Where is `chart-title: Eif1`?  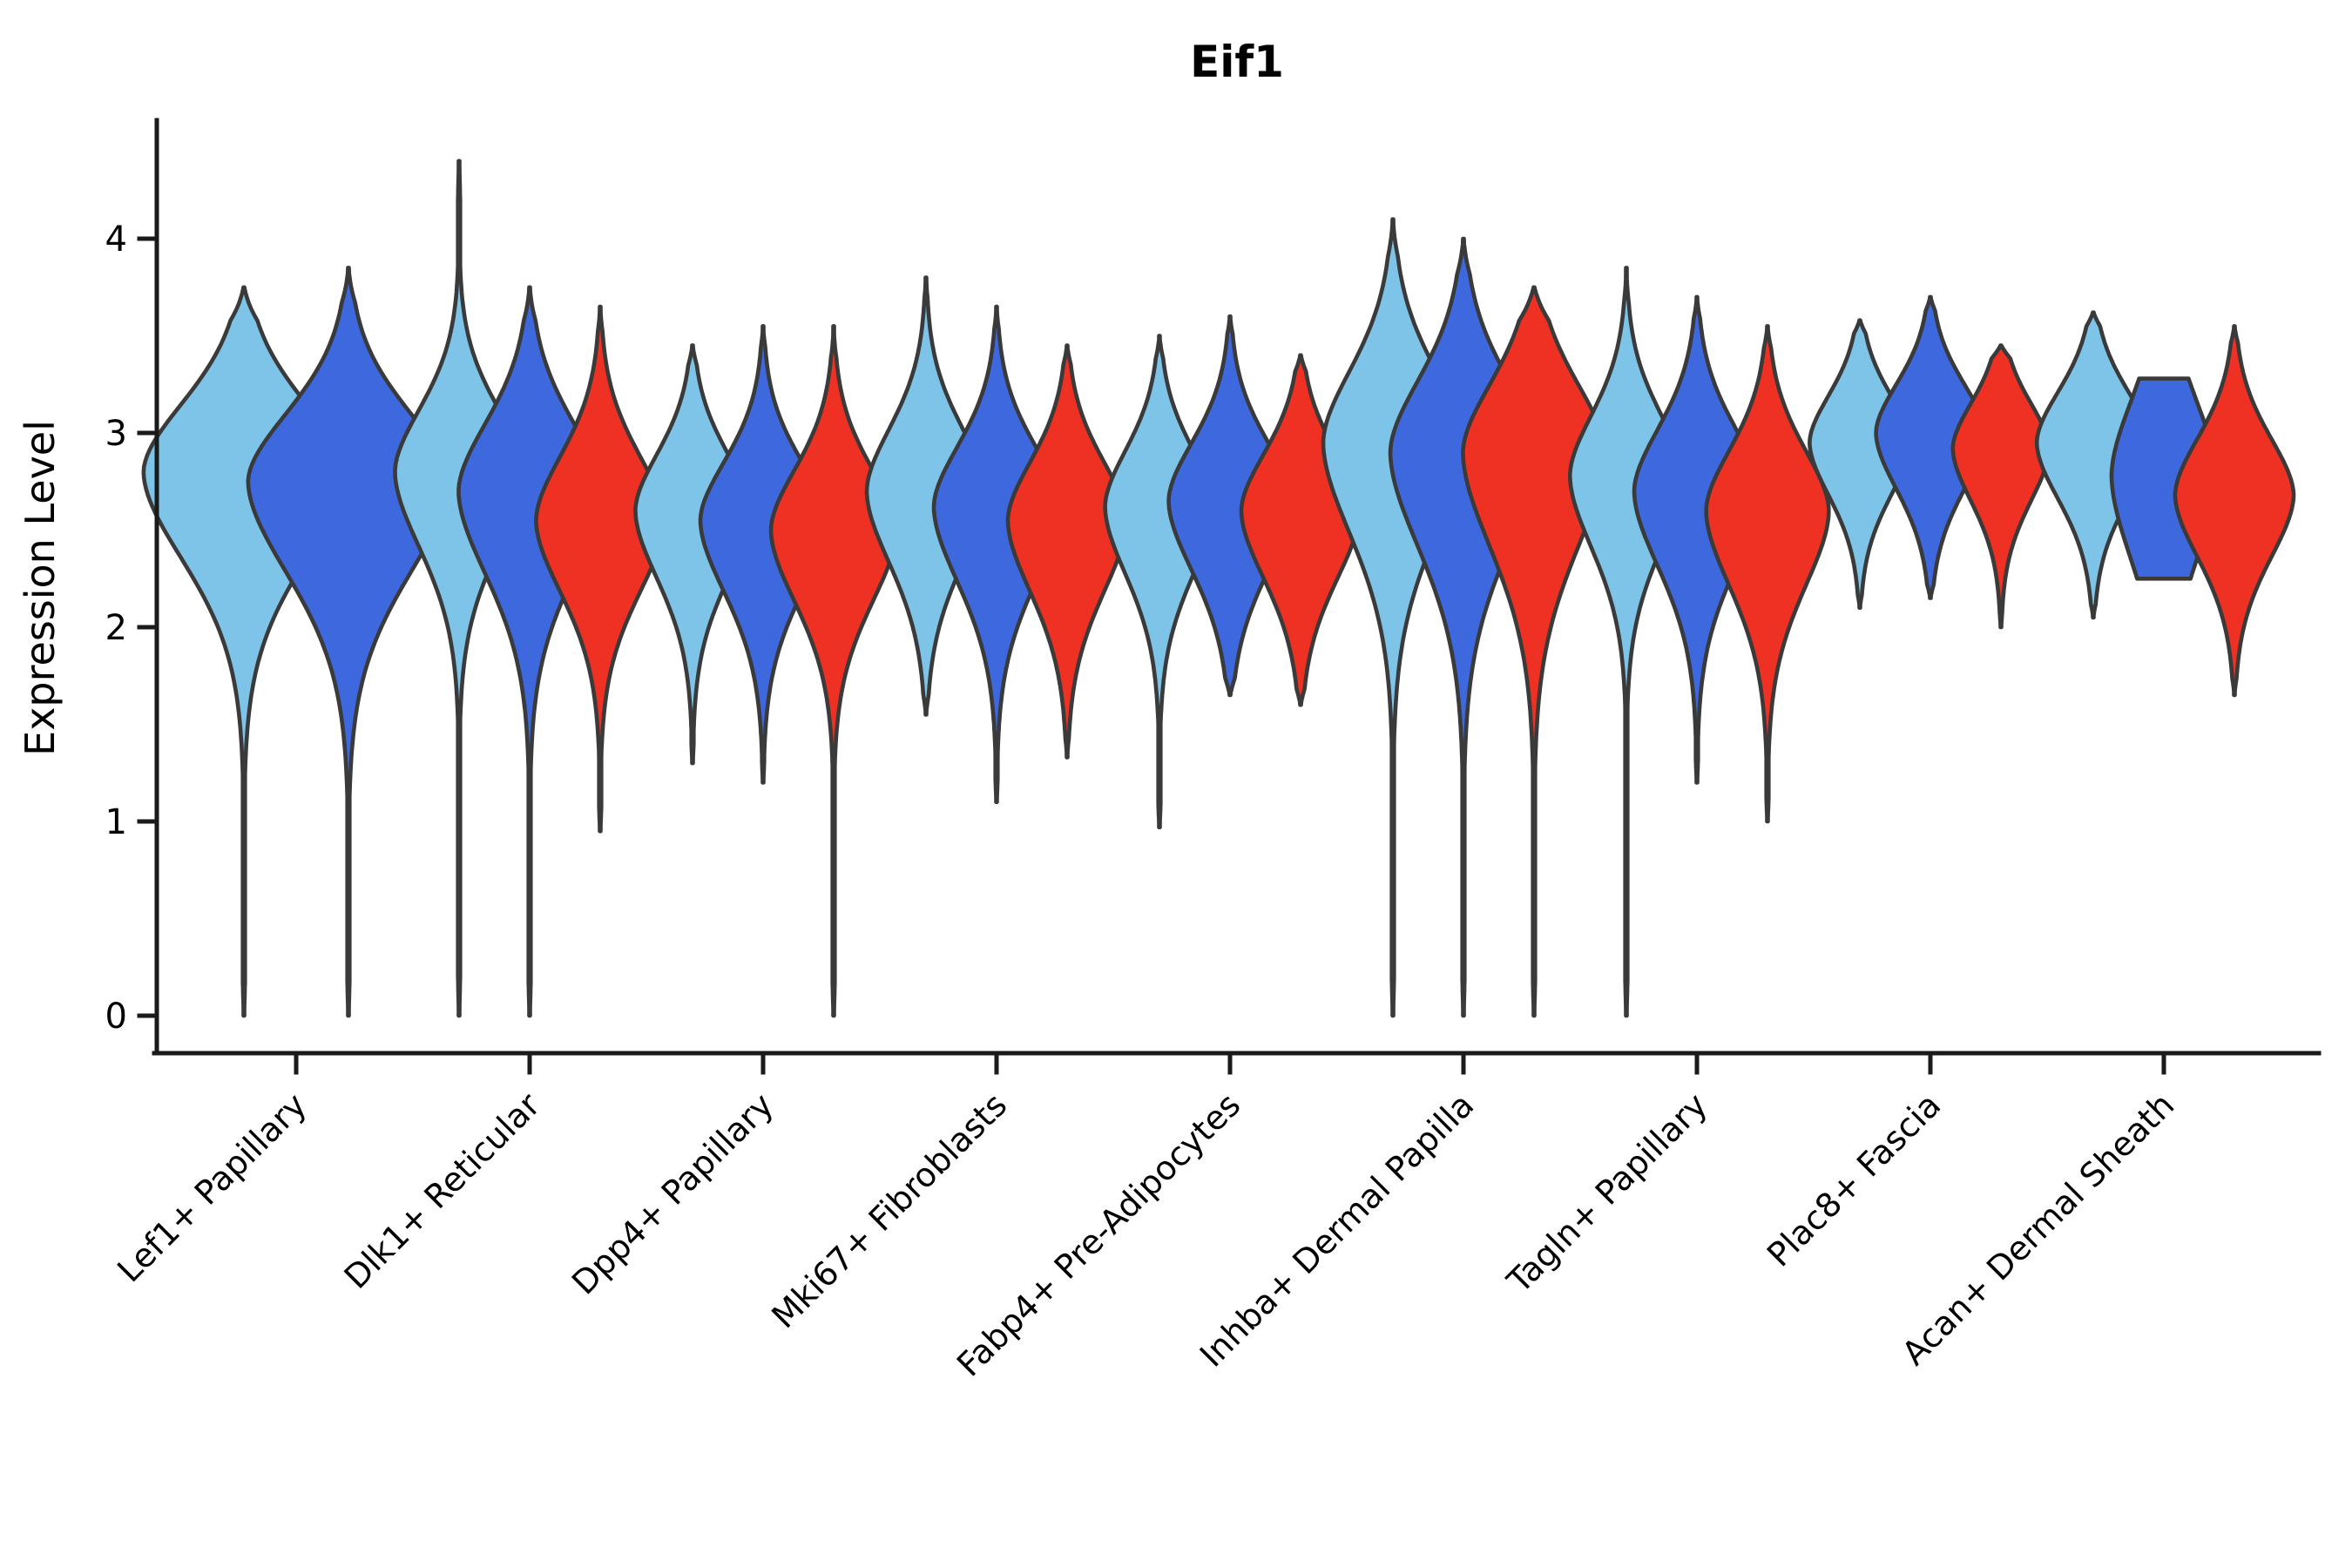 chart-title: Eif1 is located at coordinates (1237, 62).